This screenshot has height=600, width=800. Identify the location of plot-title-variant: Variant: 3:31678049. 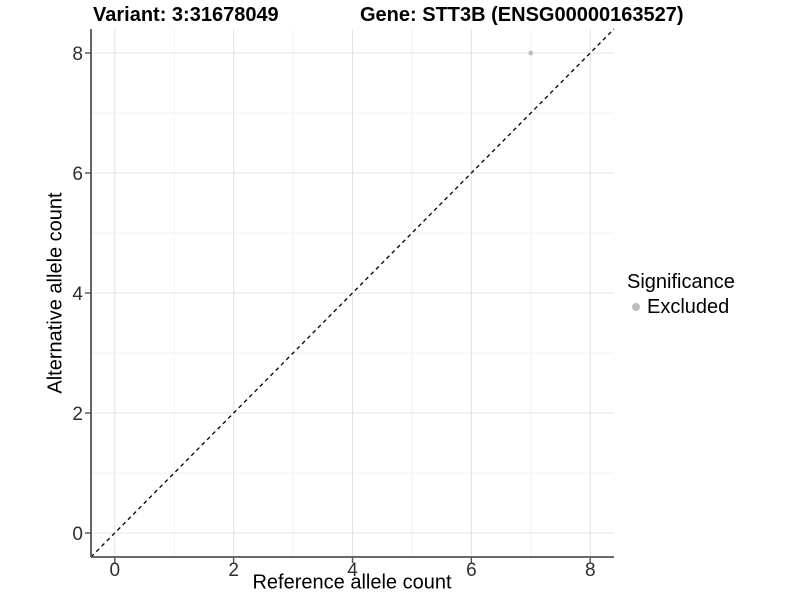
(186, 15).